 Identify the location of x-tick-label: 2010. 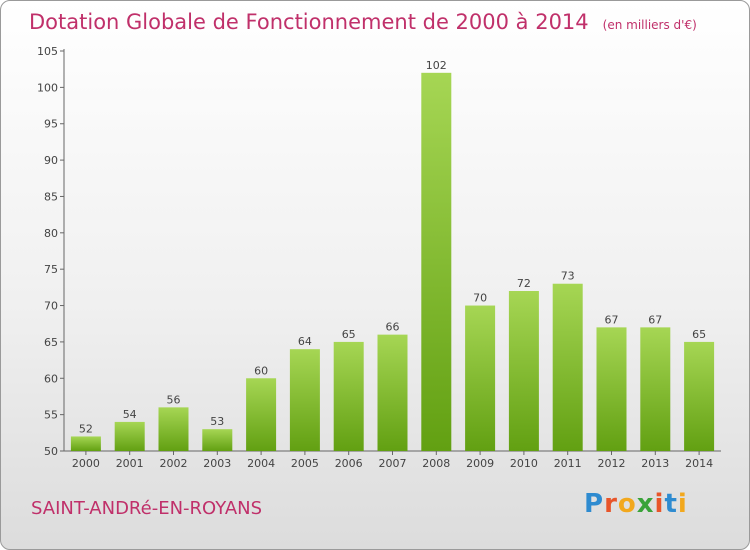
(524, 463).